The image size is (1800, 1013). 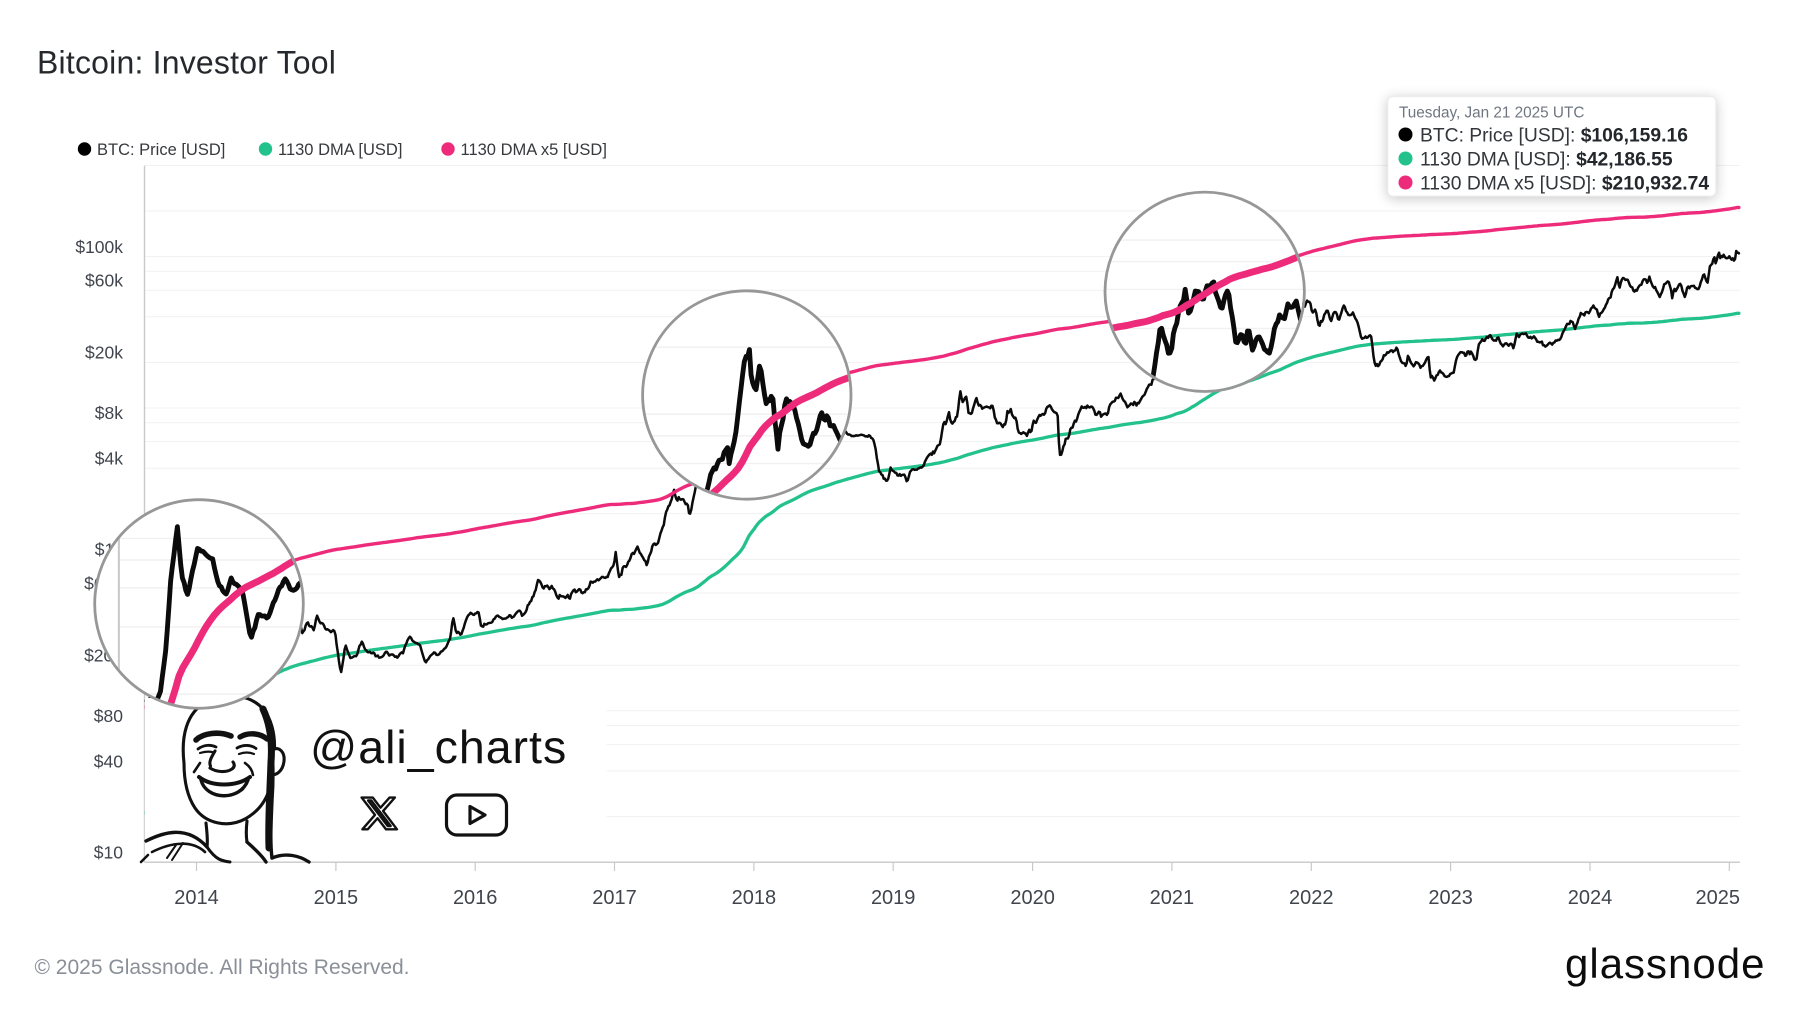 I want to click on svg-text: $40, so click(x=108, y=761).